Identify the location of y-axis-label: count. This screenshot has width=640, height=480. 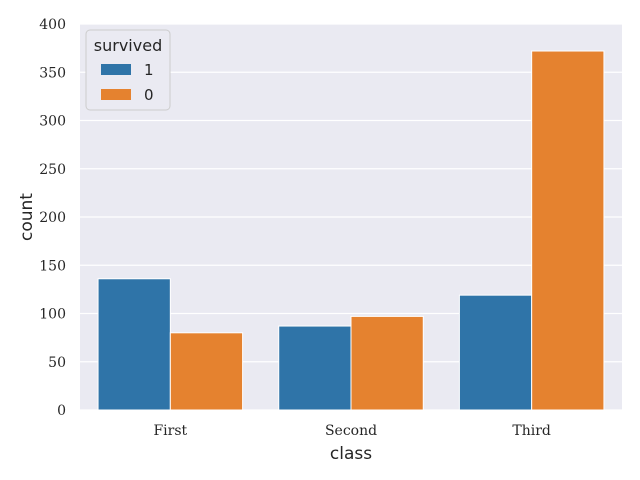
(27, 217).